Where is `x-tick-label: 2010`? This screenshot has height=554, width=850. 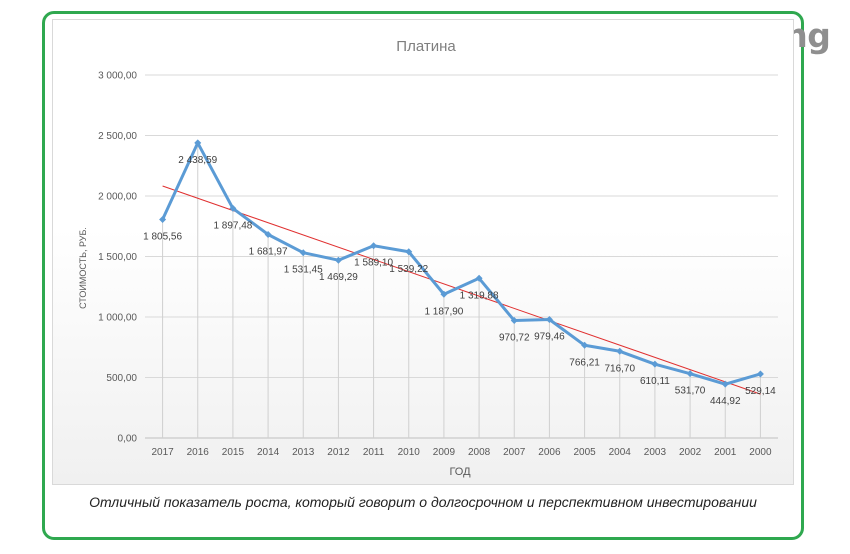
x-tick-label: 2010 is located at coordinates (409, 452).